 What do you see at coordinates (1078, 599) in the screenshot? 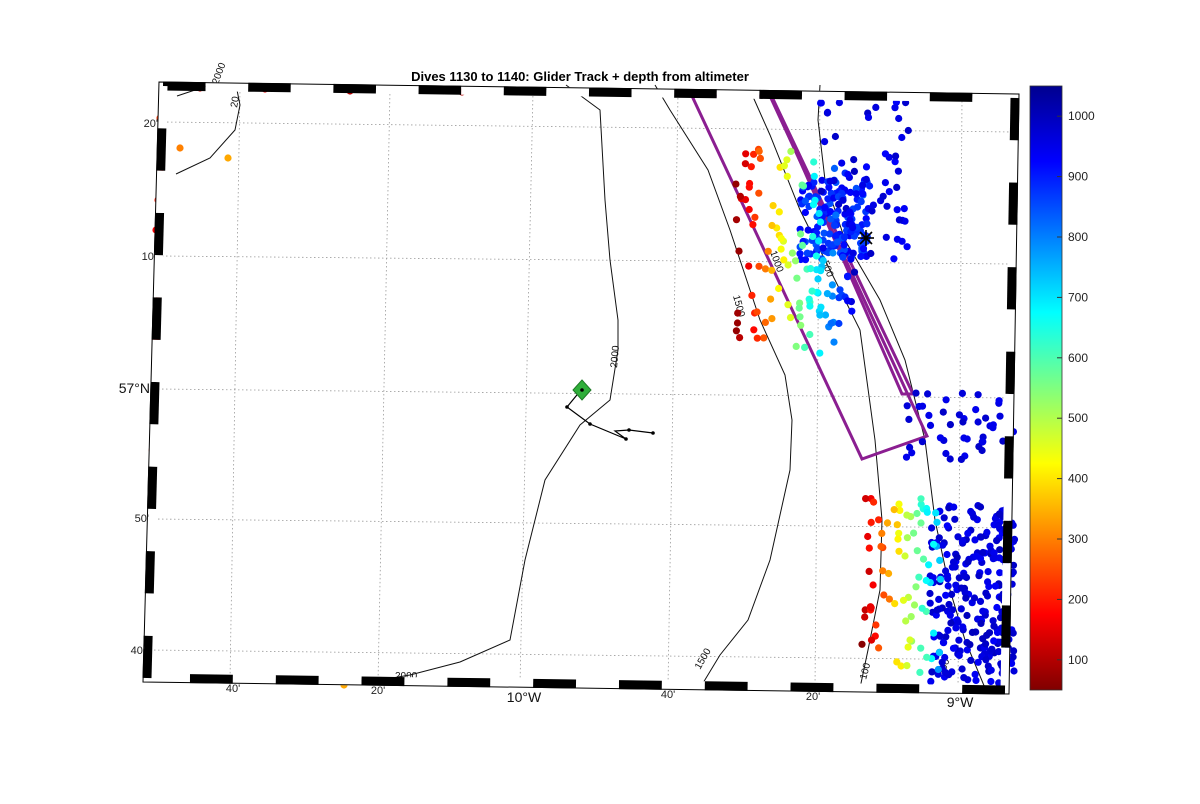
I see `colorbar-tick-label: 200` at bounding box center [1078, 599].